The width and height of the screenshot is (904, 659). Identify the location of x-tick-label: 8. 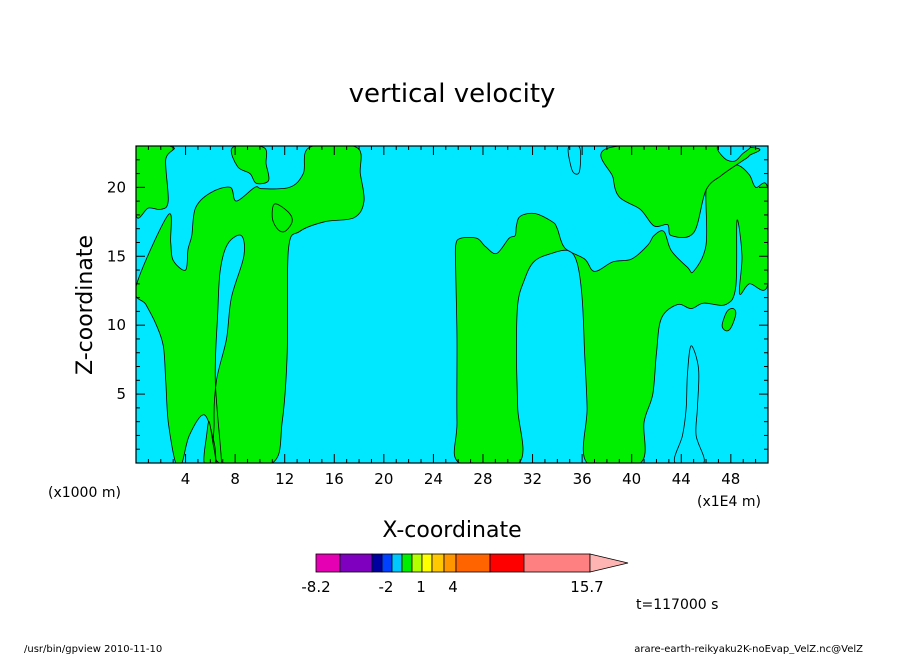
(235, 479).